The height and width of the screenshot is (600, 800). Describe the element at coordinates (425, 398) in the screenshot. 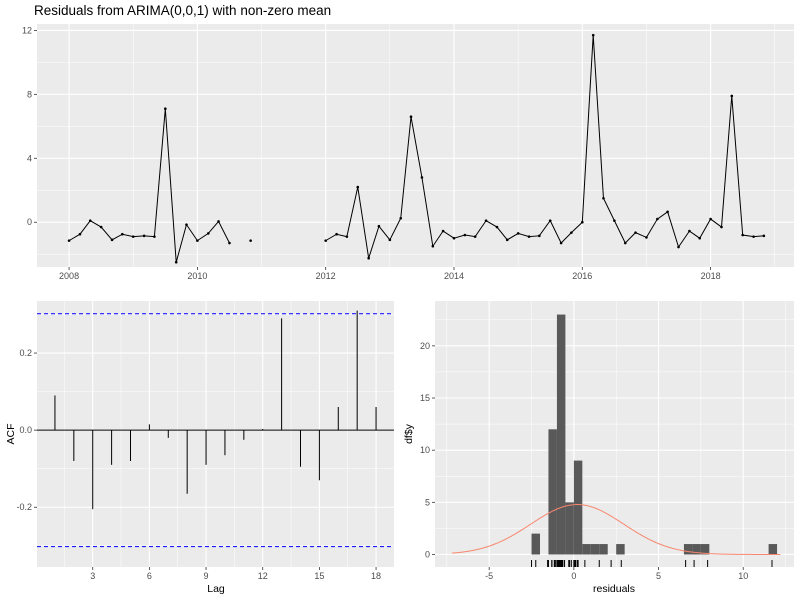

I see `y-tick-label: 15` at that location.